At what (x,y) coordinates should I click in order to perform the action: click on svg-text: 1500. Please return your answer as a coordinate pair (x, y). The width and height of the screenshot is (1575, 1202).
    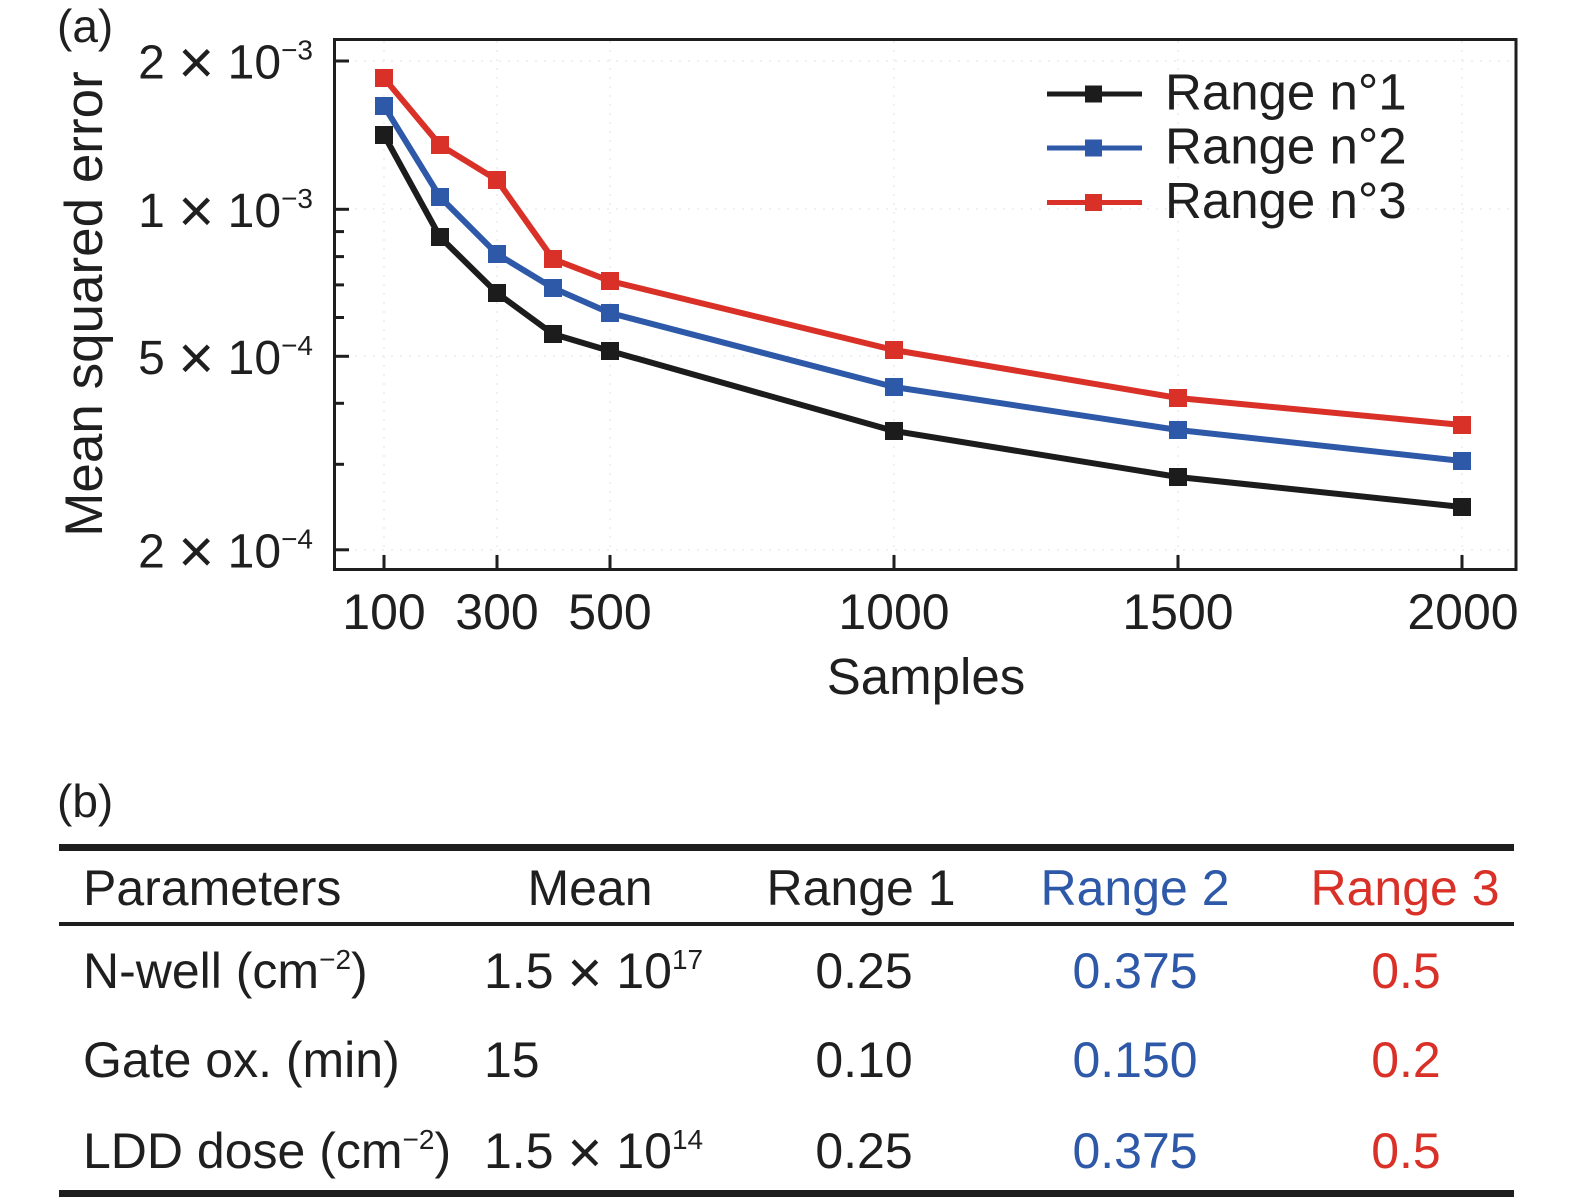
    Looking at the image, I should click on (1177, 612).